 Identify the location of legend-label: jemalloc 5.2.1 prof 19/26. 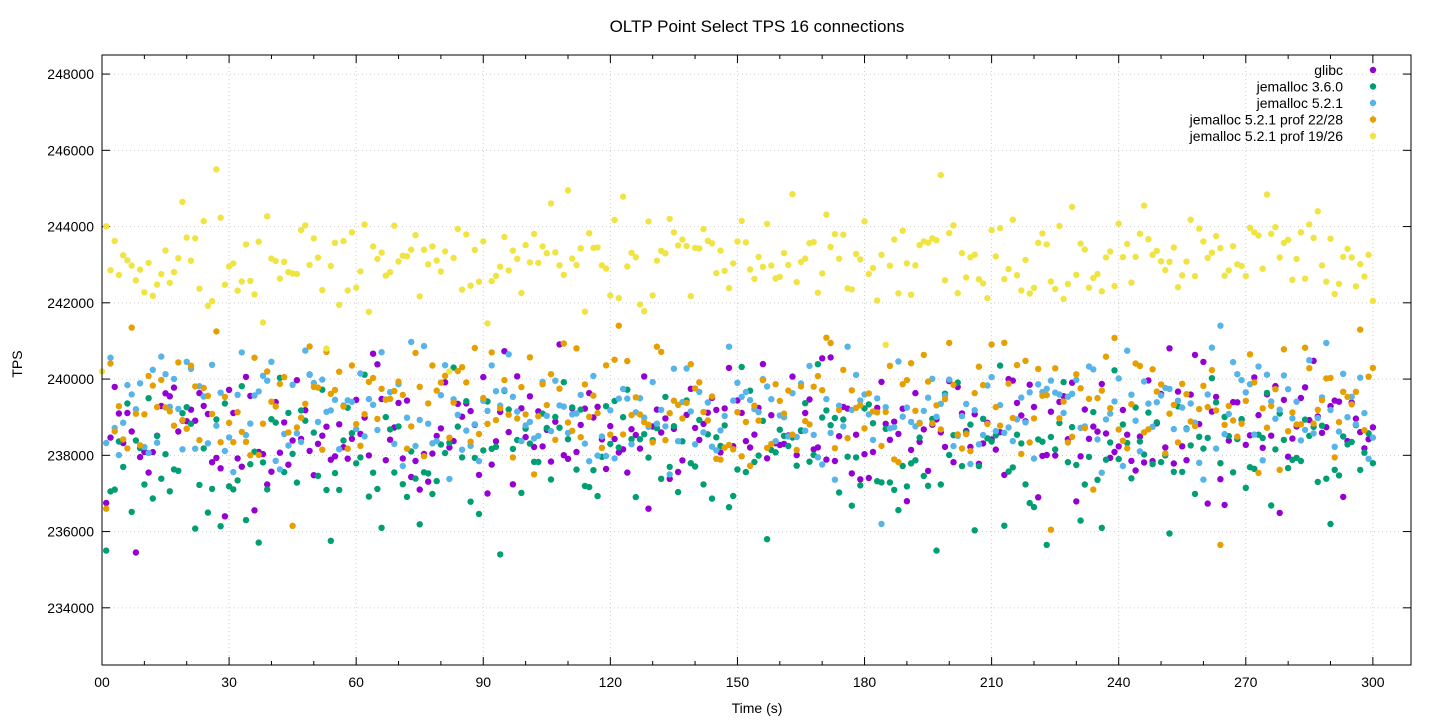
(1266, 136).